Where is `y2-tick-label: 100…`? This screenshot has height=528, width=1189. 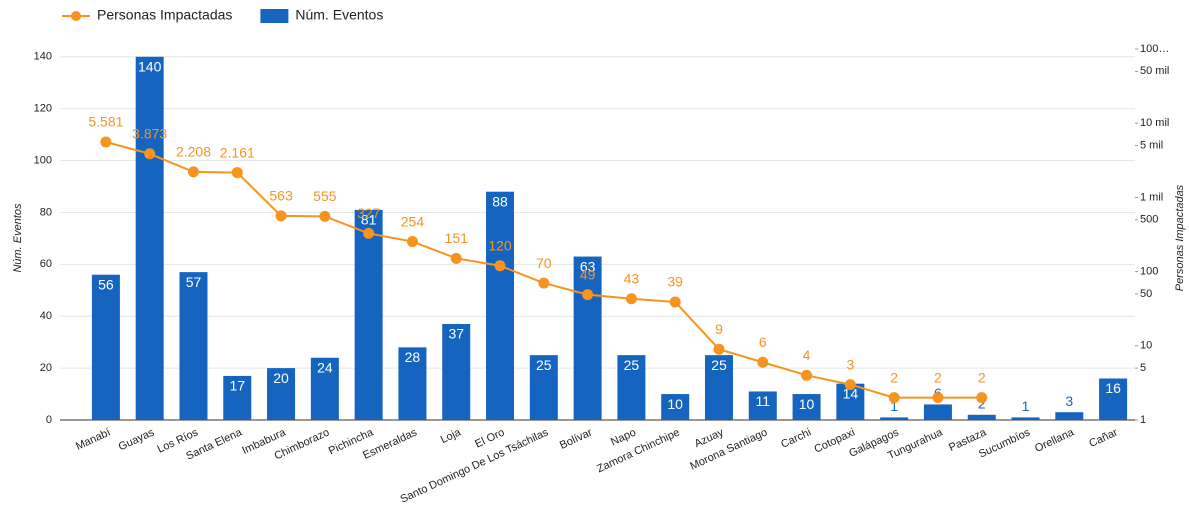
y2-tick-label: 100… is located at coordinates (1154, 49).